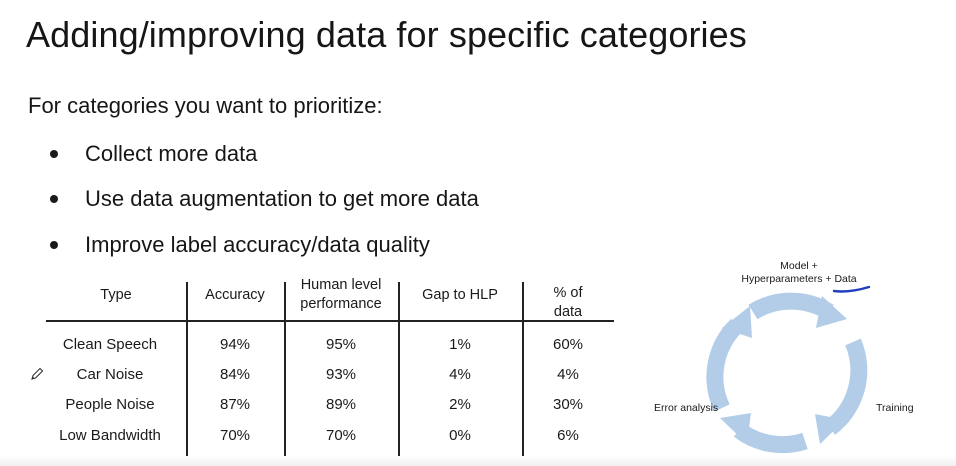  What do you see at coordinates (764, 433) in the screenshot?
I see `cycle-arrow-bottom` at bounding box center [764, 433].